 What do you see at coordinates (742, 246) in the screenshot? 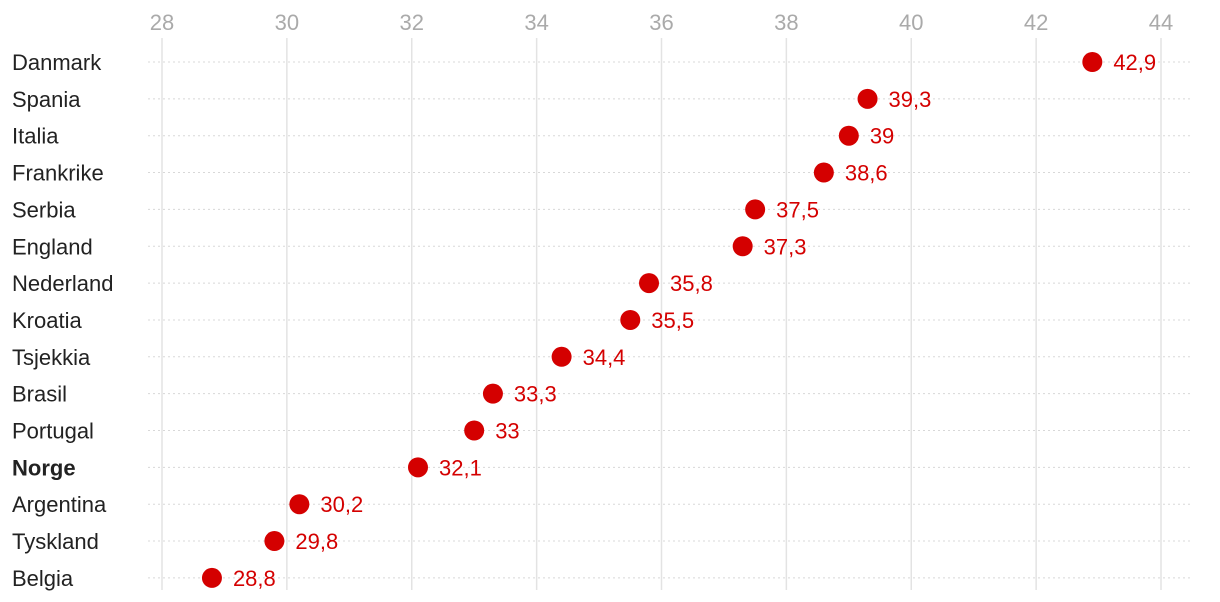
I see `data-point-england` at bounding box center [742, 246].